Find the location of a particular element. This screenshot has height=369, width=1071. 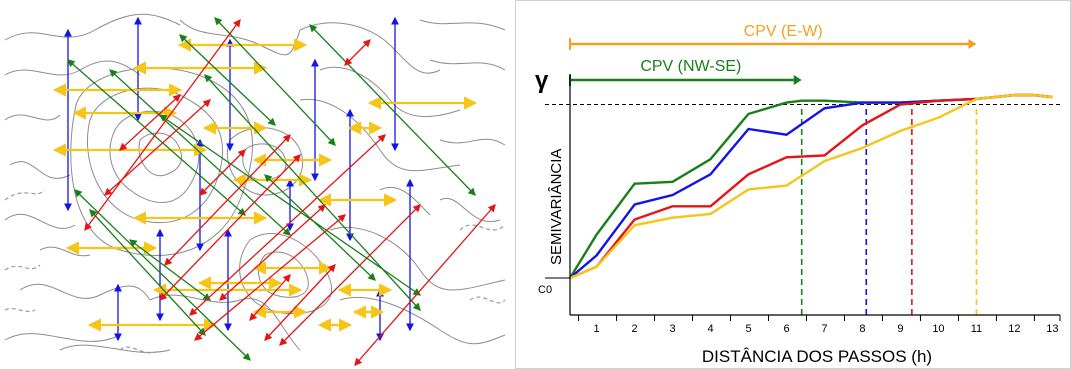

x-tick-label: 11 is located at coordinates (976, 329).